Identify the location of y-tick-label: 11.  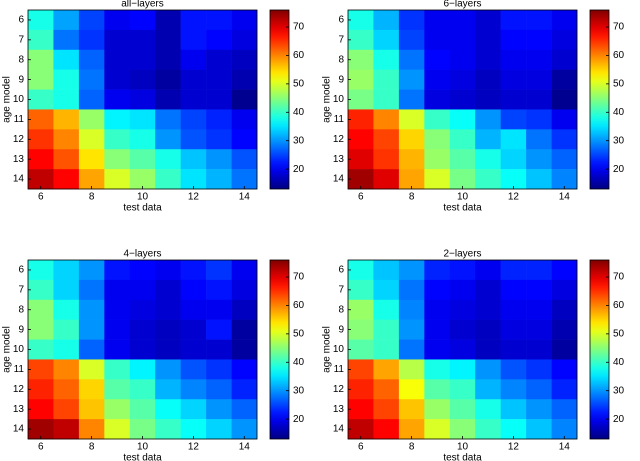
(19, 369).